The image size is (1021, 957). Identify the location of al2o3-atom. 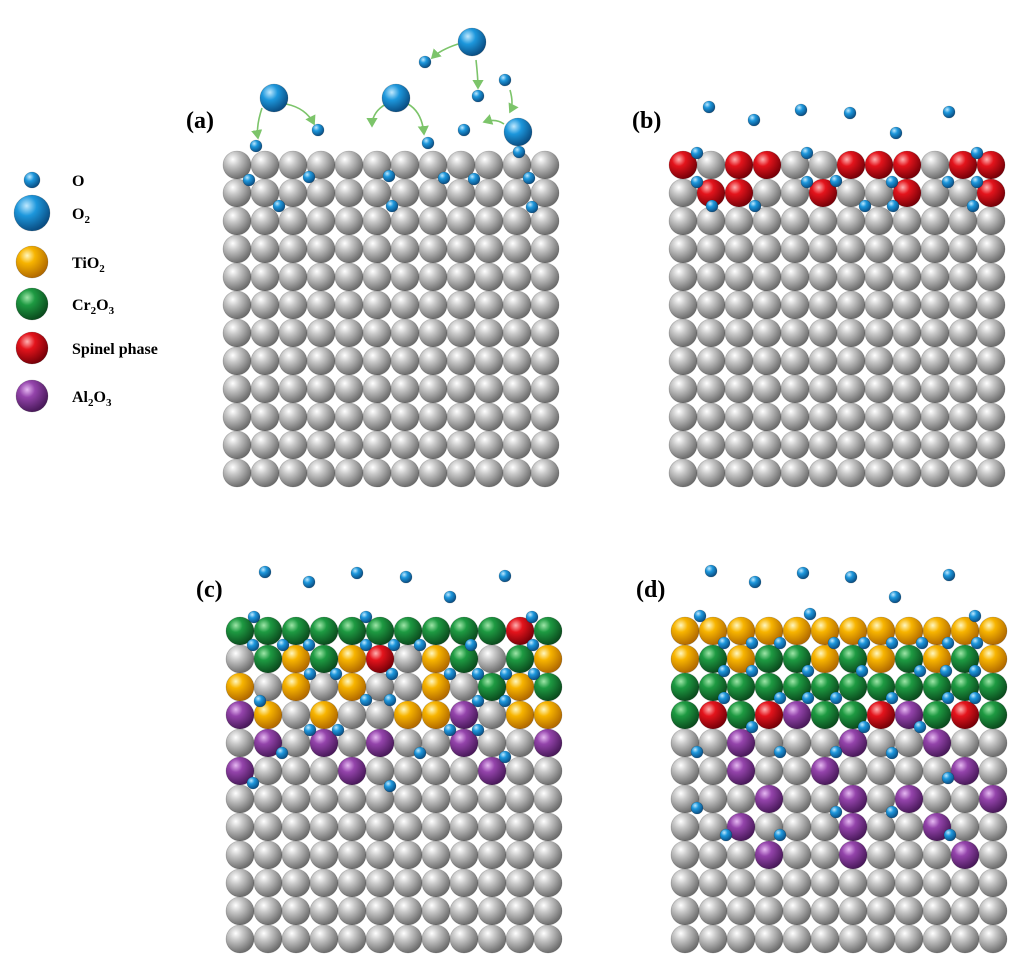
(853, 855).